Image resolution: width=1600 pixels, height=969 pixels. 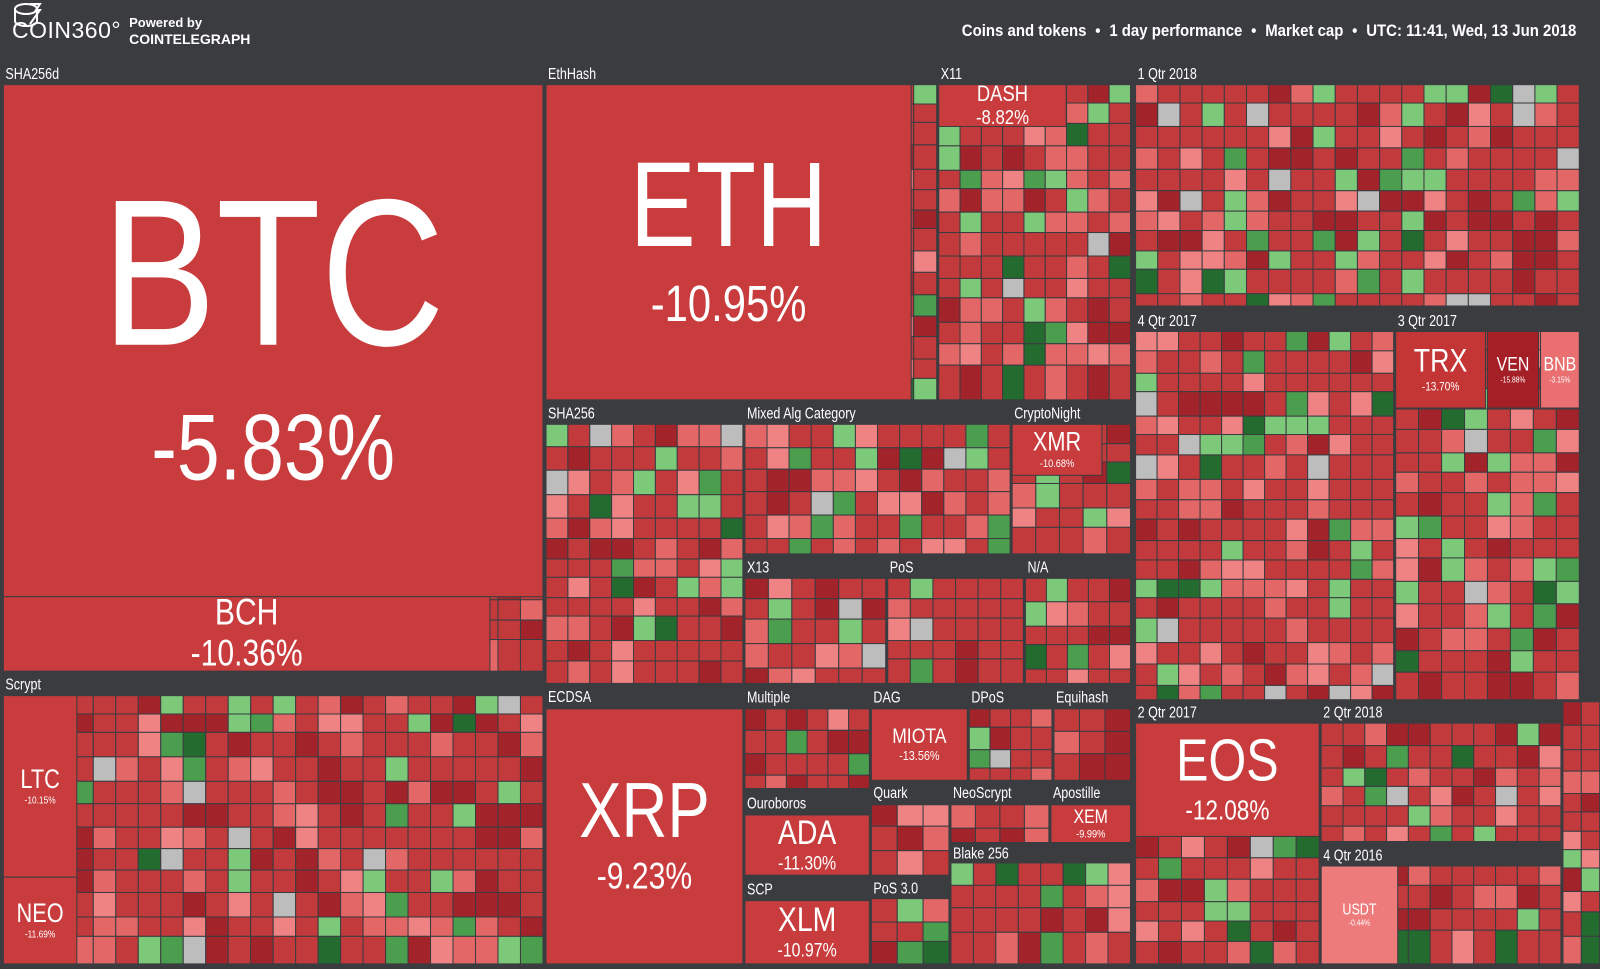 What do you see at coordinates (1352, 711) in the screenshot?
I see `group-label: 2 Qtr 2018` at bounding box center [1352, 711].